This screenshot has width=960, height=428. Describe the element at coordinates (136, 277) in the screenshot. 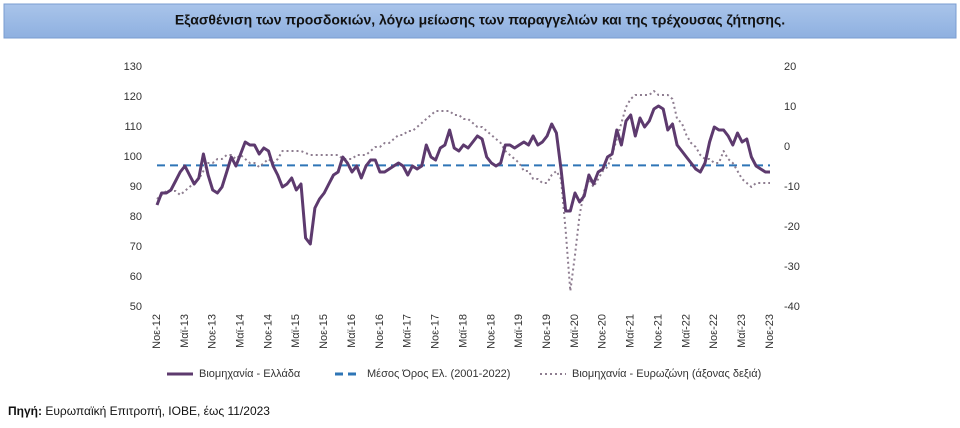

I see `y-tick-label: 60` at that location.